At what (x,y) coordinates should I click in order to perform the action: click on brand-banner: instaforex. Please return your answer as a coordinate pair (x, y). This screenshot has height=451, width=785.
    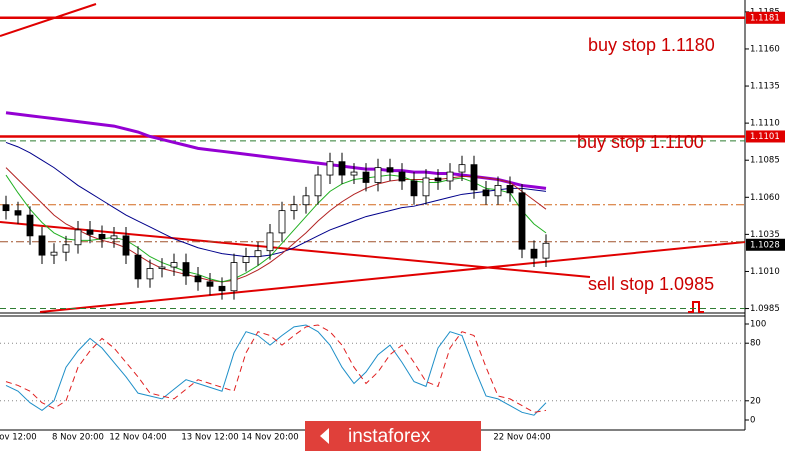
    Looking at the image, I should click on (393, 436).